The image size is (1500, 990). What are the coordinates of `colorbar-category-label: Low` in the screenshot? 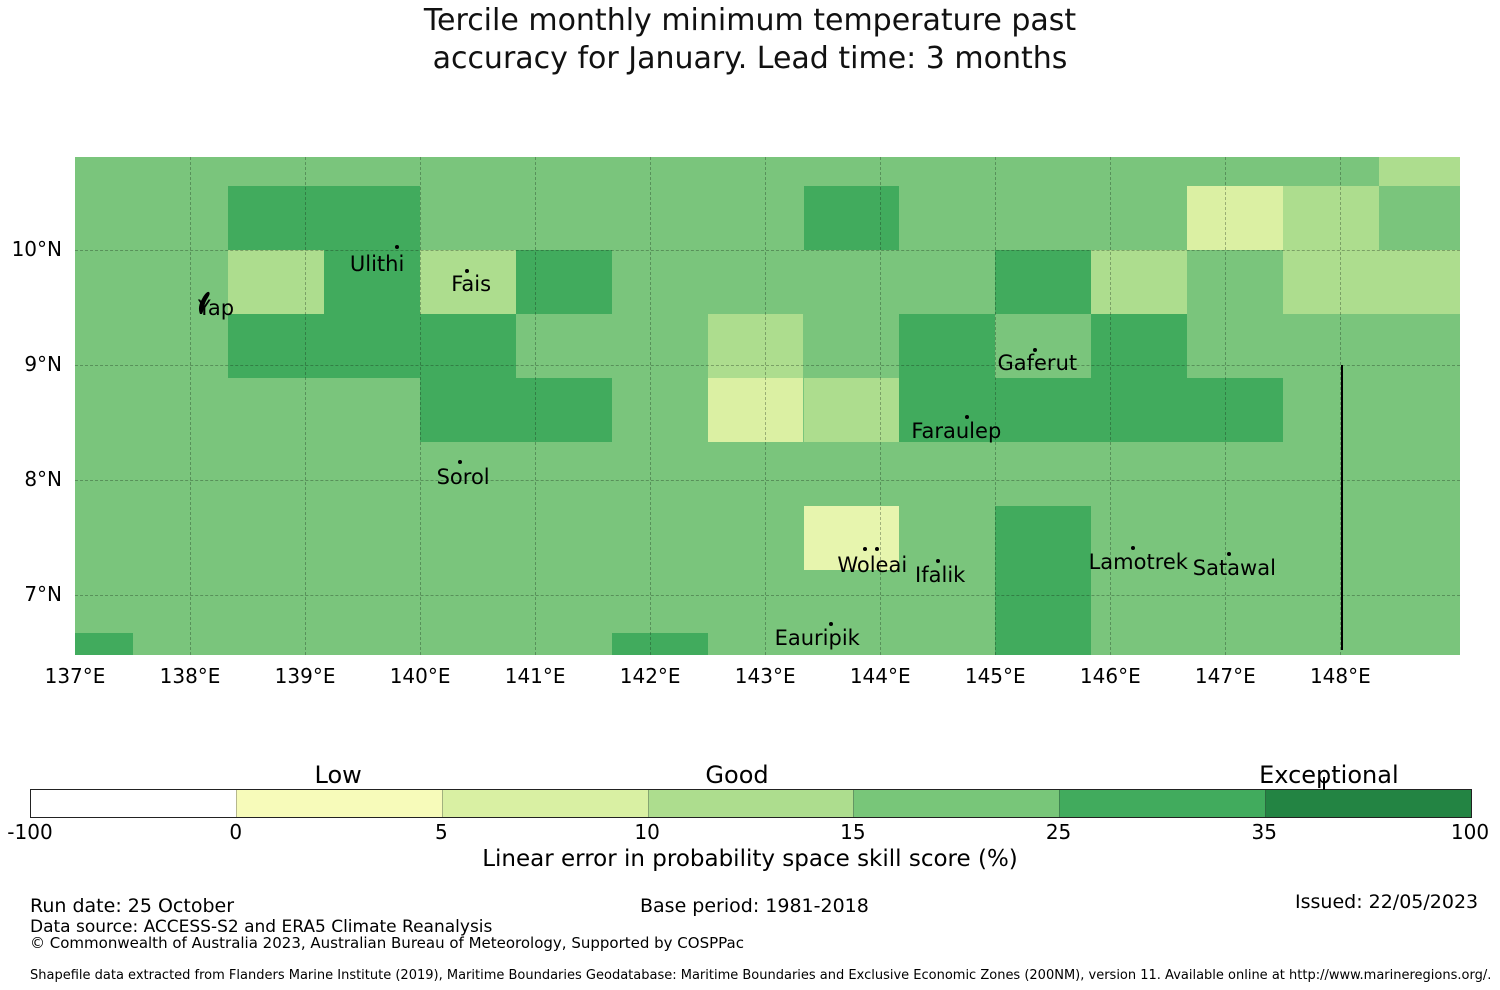 It's located at (338, 775).